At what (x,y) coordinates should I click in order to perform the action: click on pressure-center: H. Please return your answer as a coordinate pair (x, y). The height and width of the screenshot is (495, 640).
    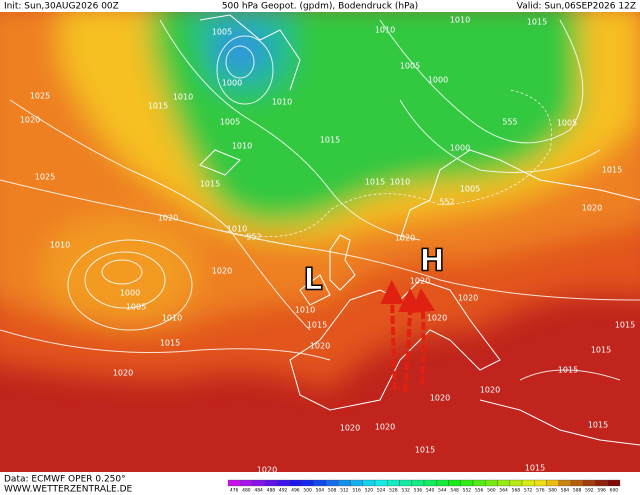
    Looking at the image, I should click on (431, 261).